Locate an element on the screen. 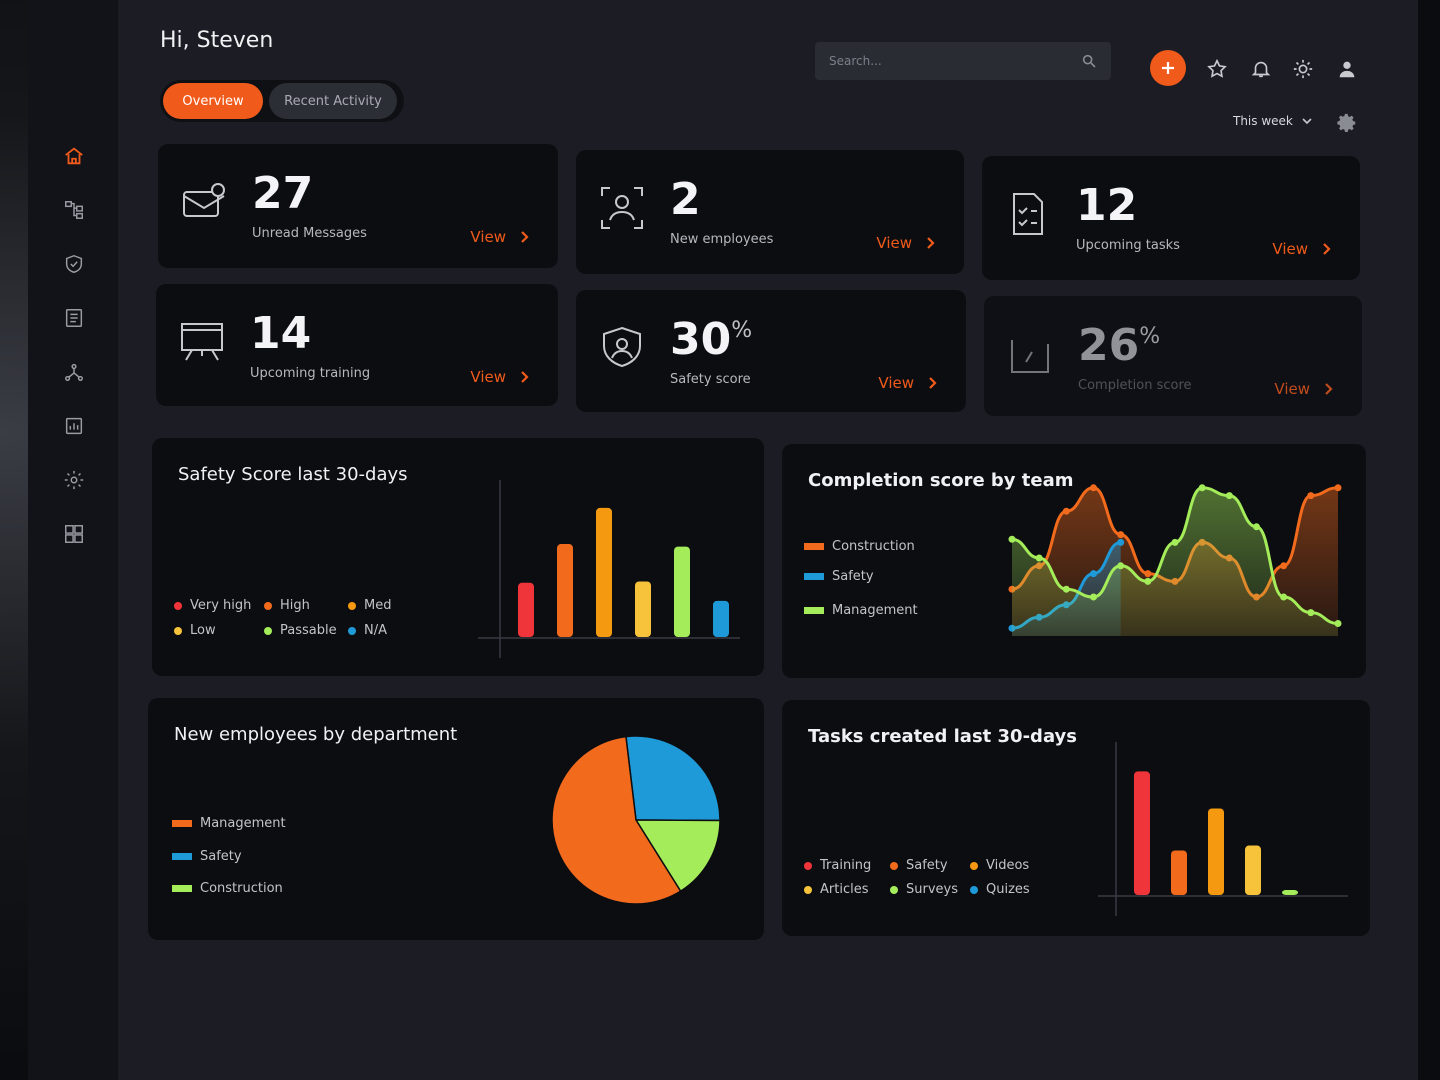  dashboard-icon is located at coordinates (74, 534).